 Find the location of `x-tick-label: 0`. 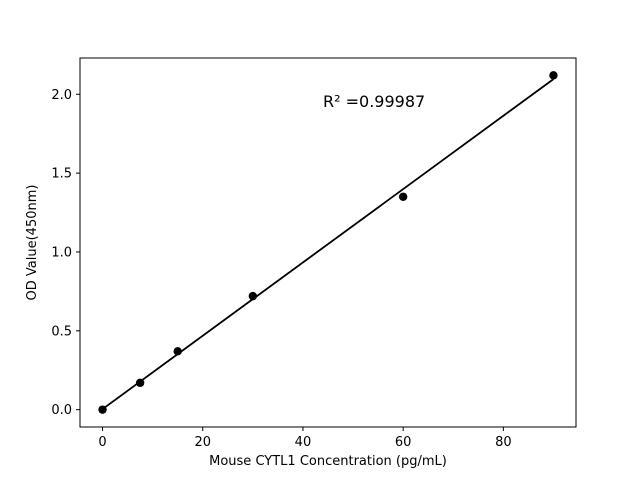

x-tick-label: 0 is located at coordinates (102, 442).